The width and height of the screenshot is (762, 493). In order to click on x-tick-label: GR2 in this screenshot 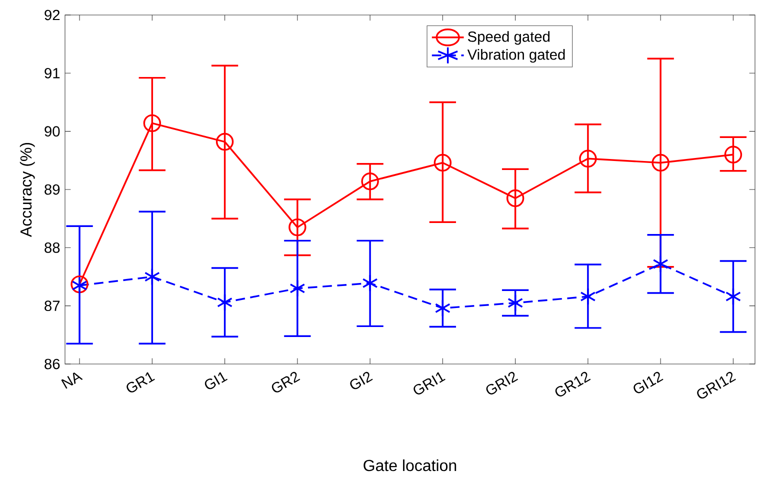, I will do `click(286, 382)`.